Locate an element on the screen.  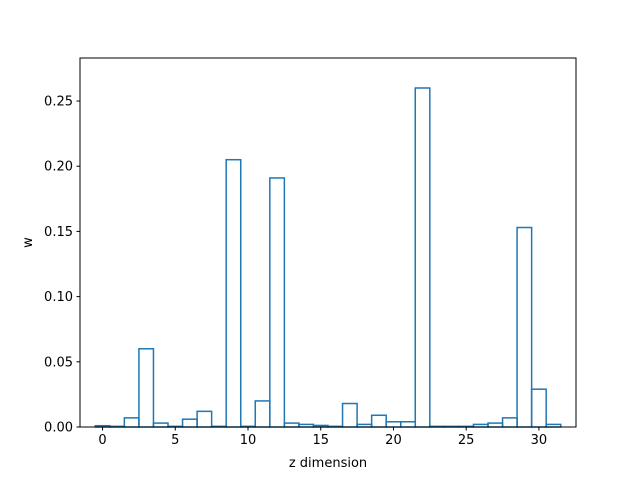
x-tick-label: 15 is located at coordinates (320, 440).